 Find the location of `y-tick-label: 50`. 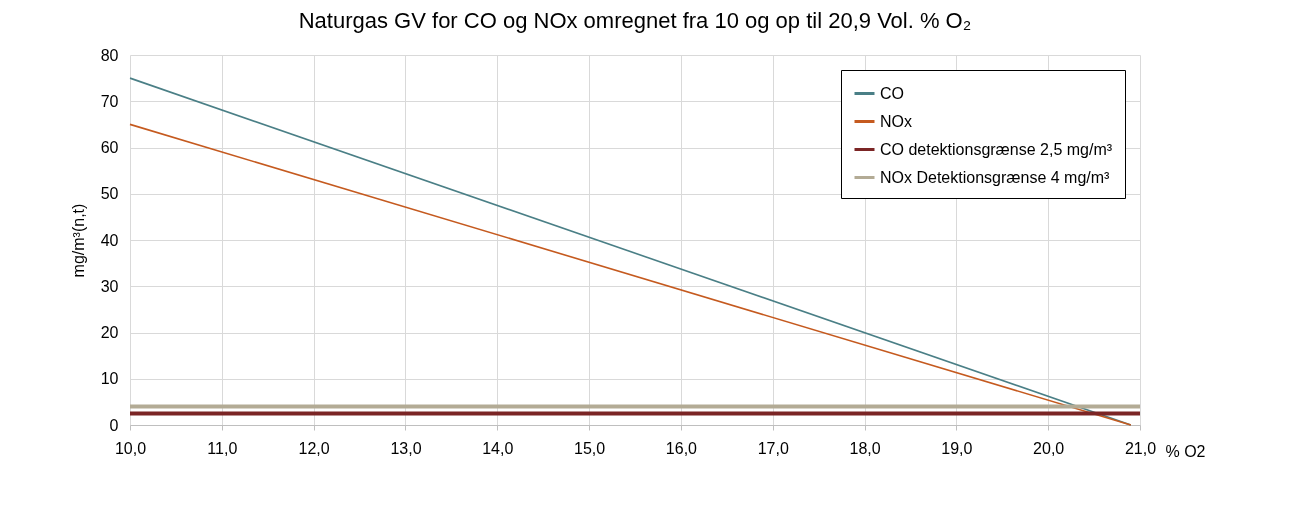

y-tick-label: 50 is located at coordinates (109, 194).